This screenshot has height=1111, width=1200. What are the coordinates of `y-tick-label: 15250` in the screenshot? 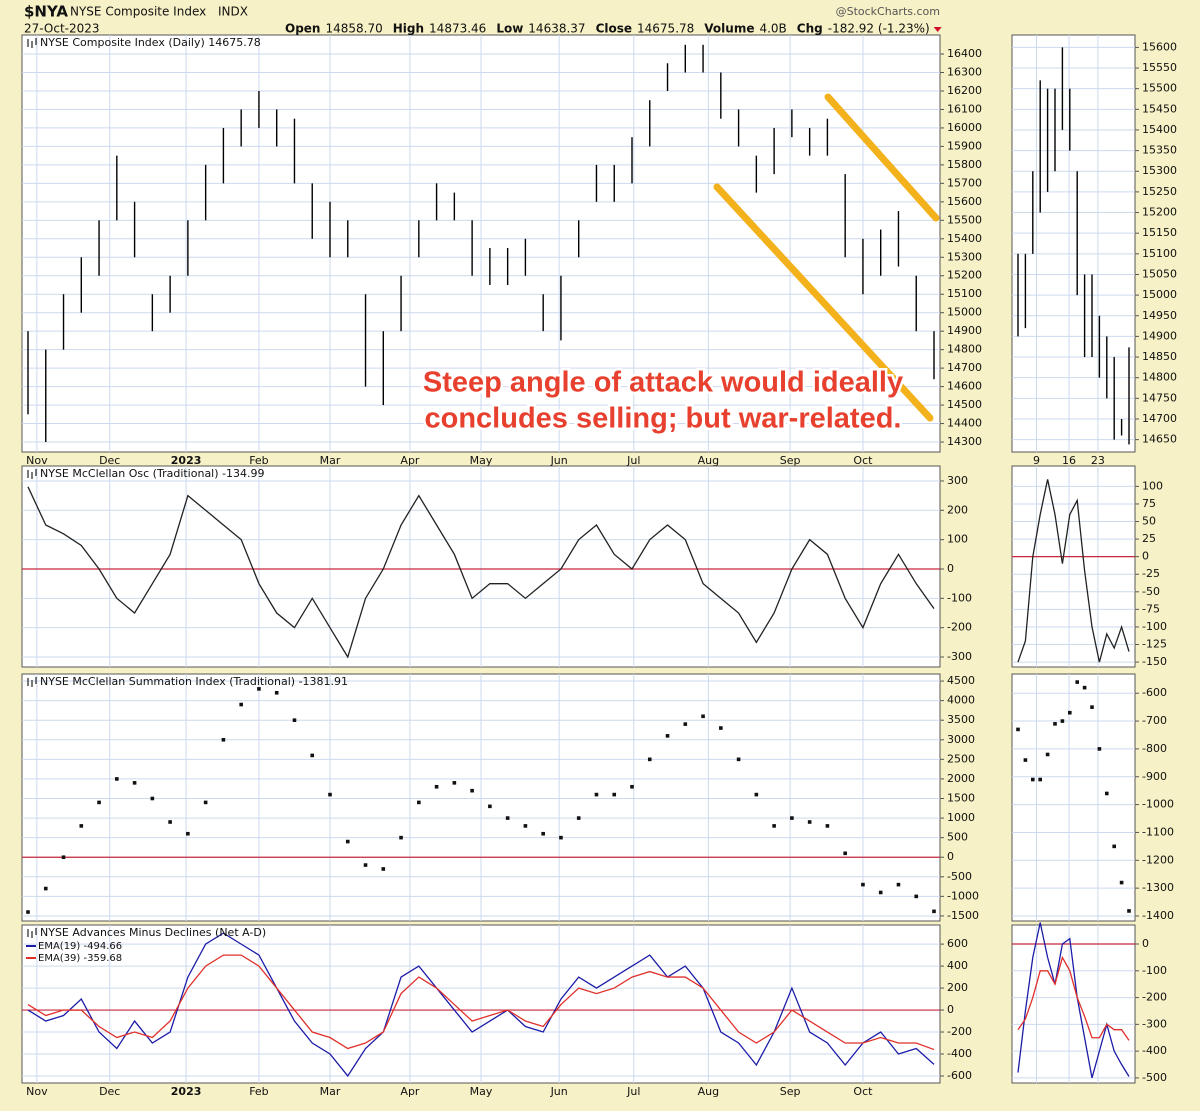 It's located at (1159, 191).